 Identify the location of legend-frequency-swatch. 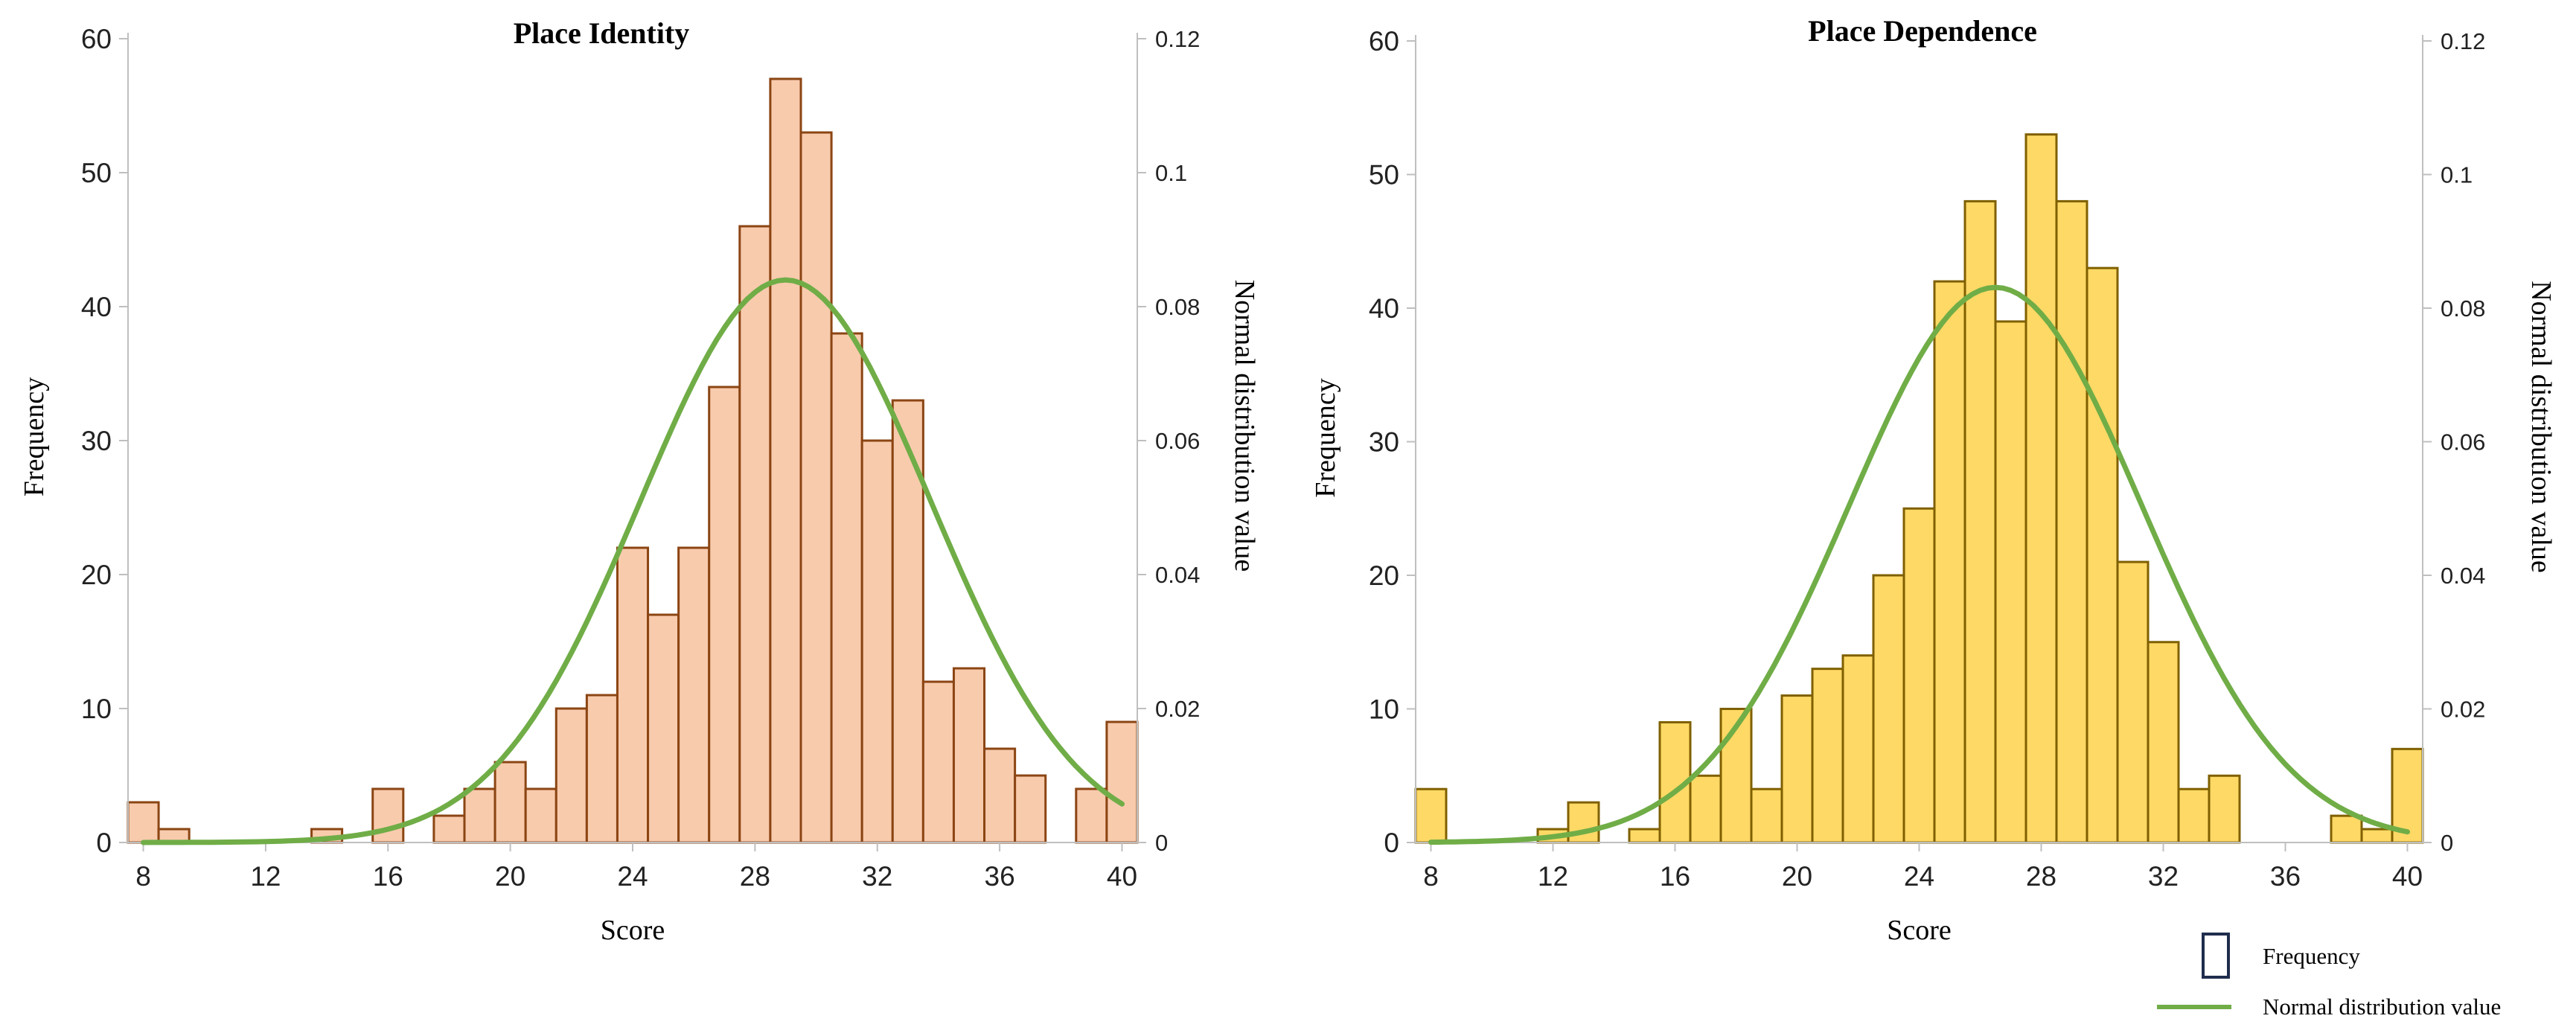
(2216, 956).